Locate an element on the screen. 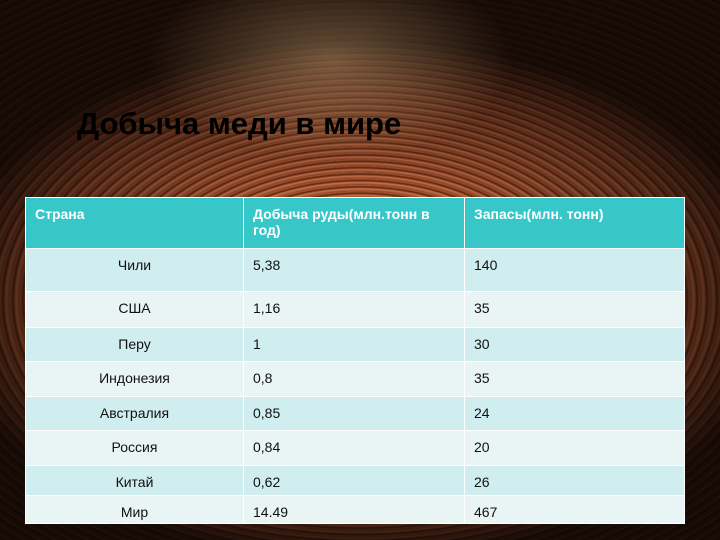 This screenshot has width=720, height=540. table-row: США 1,16 35 is located at coordinates (355, 309).